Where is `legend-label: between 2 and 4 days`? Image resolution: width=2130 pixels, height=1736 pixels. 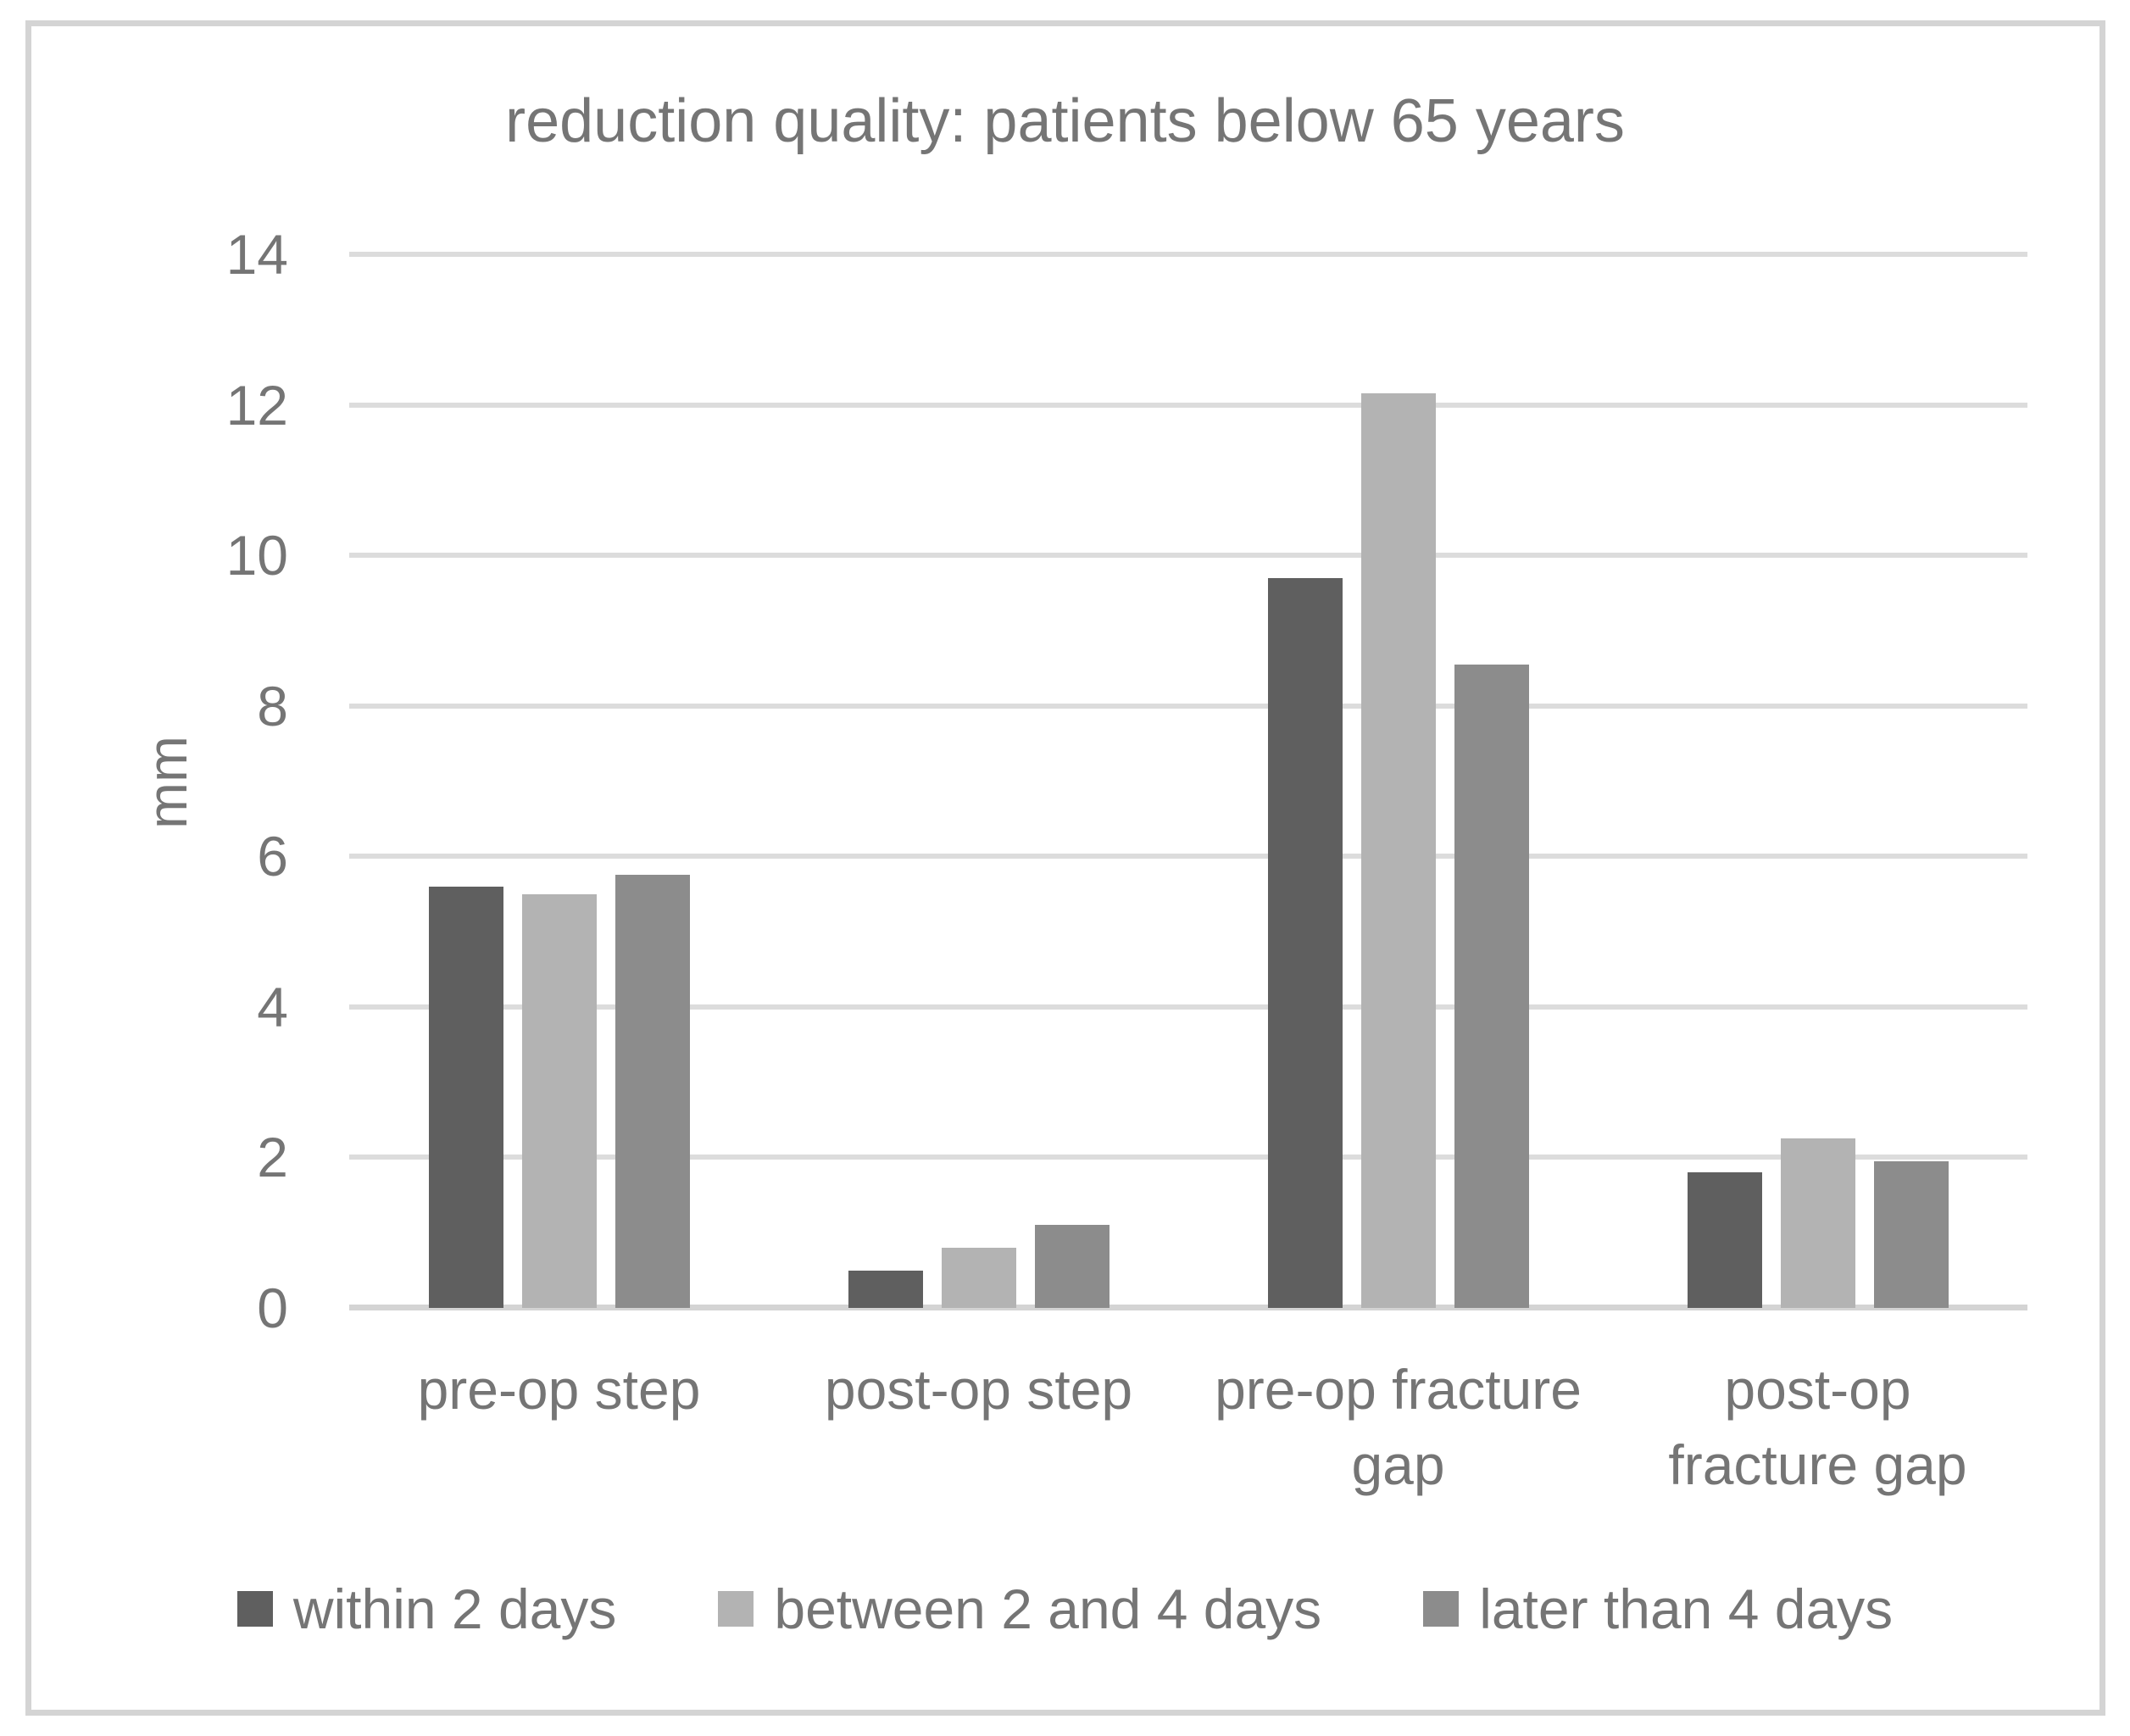
legend-label: between 2 and 4 days is located at coordinates (1048, 1608).